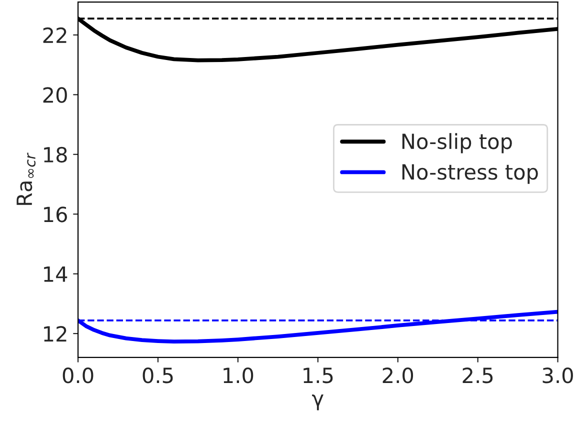 The height and width of the screenshot is (423, 578). Describe the element at coordinates (318, 402) in the screenshot. I see `x-axis-title: γ` at that location.